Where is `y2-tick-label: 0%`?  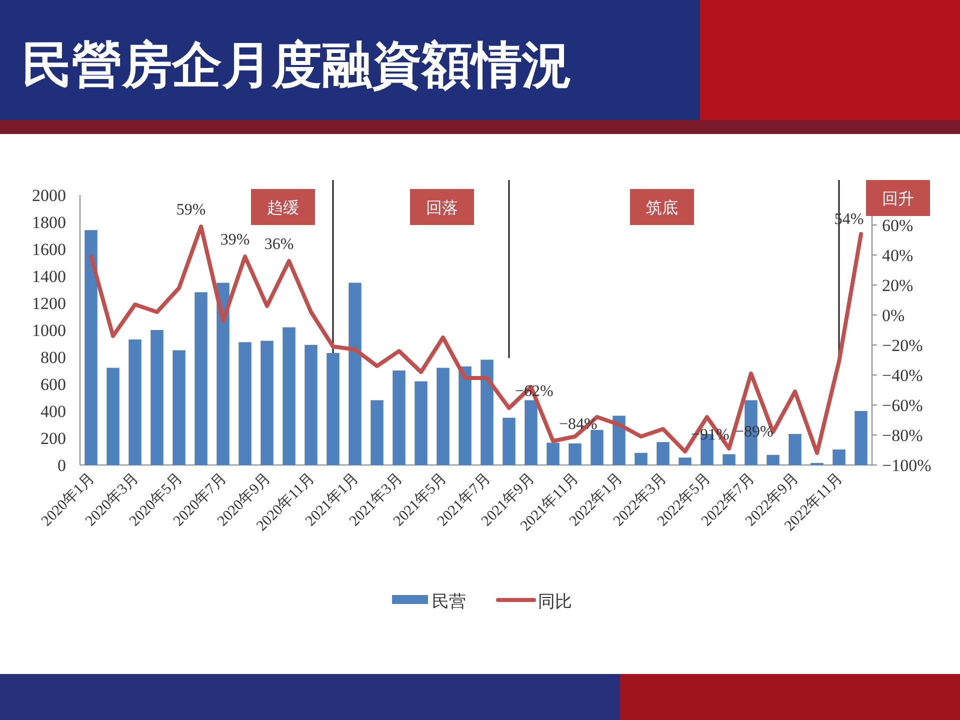 y2-tick-label: 0% is located at coordinates (893, 315).